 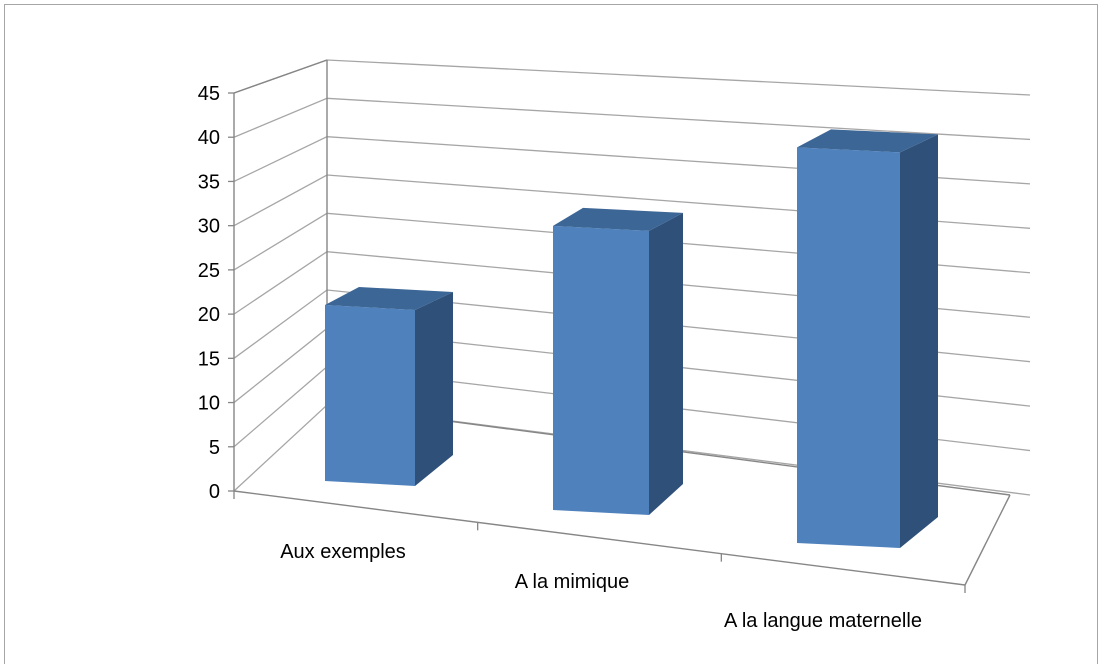 I want to click on floor-right-edge, so click(x=987, y=540).